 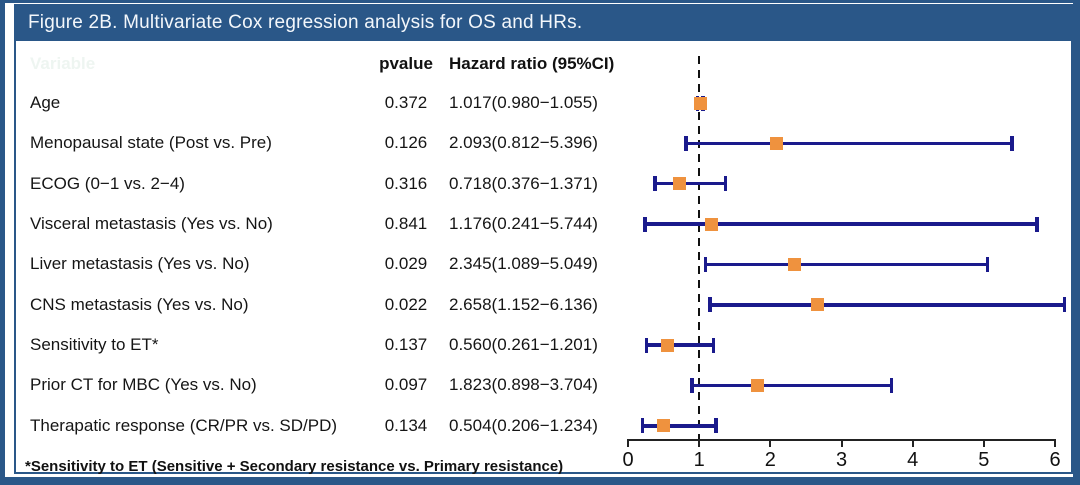 I want to click on x-axis-tick-label: 0, so click(x=628, y=460).